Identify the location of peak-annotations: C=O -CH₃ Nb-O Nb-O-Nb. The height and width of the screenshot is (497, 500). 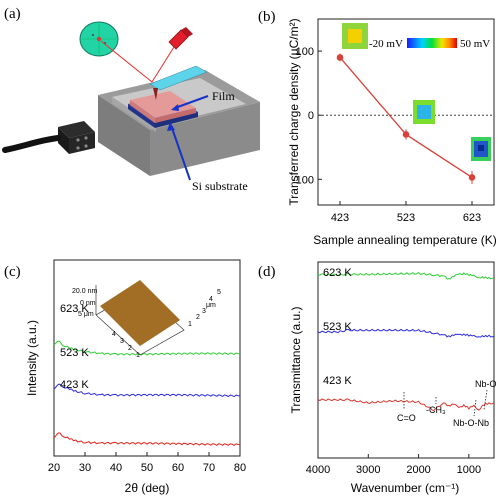
(447, 403).